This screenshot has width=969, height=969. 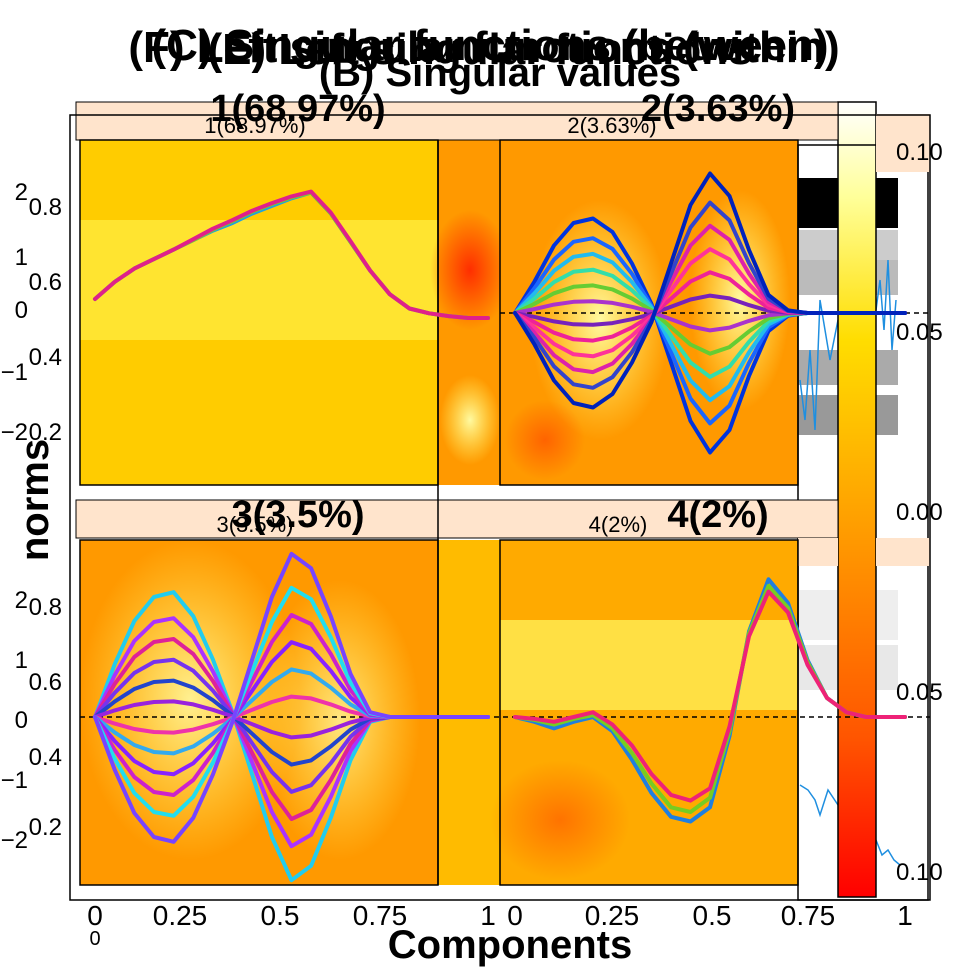 What do you see at coordinates (45, 607) in the screenshot?
I see `y2-tick-bottom-0: 0.8` at bounding box center [45, 607].